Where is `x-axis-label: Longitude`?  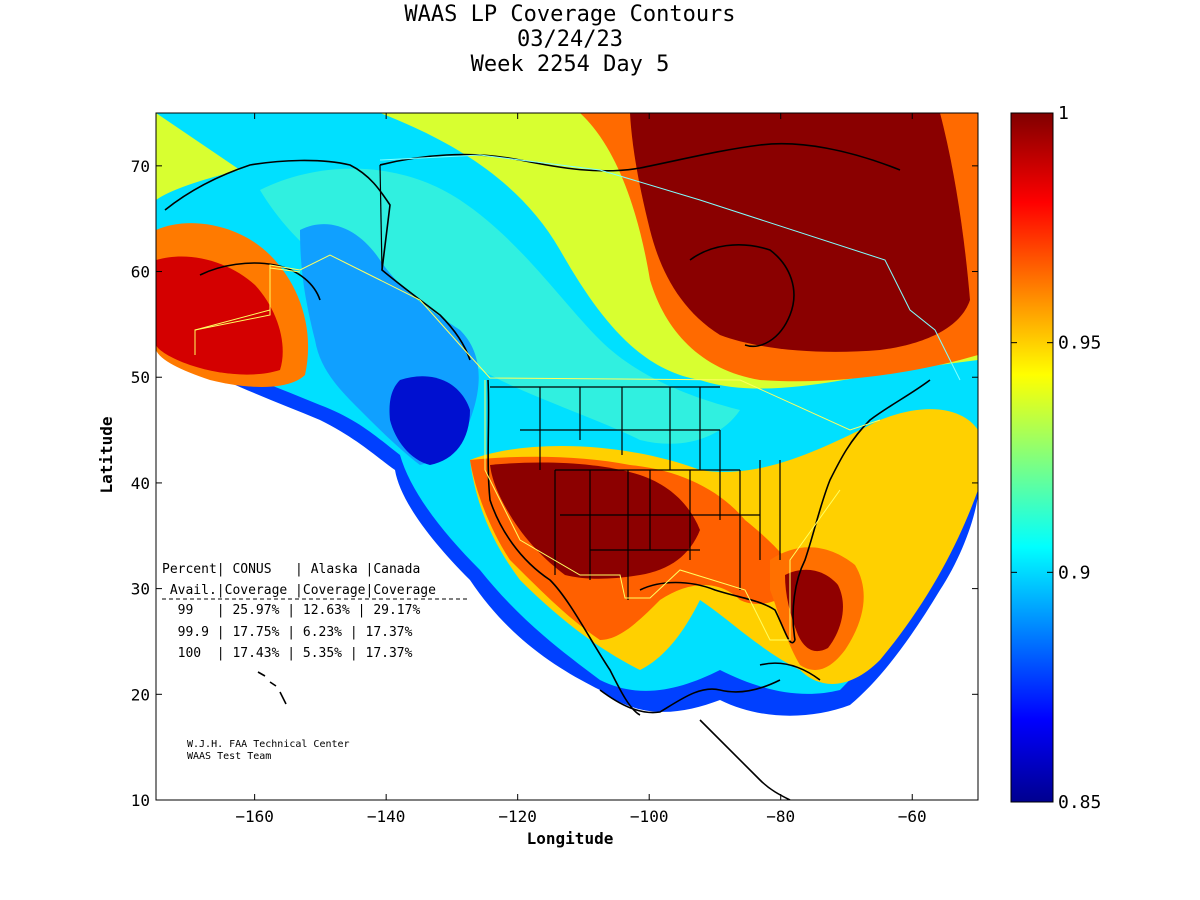 x-axis-label: Longitude is located at coordinates (570, 838).